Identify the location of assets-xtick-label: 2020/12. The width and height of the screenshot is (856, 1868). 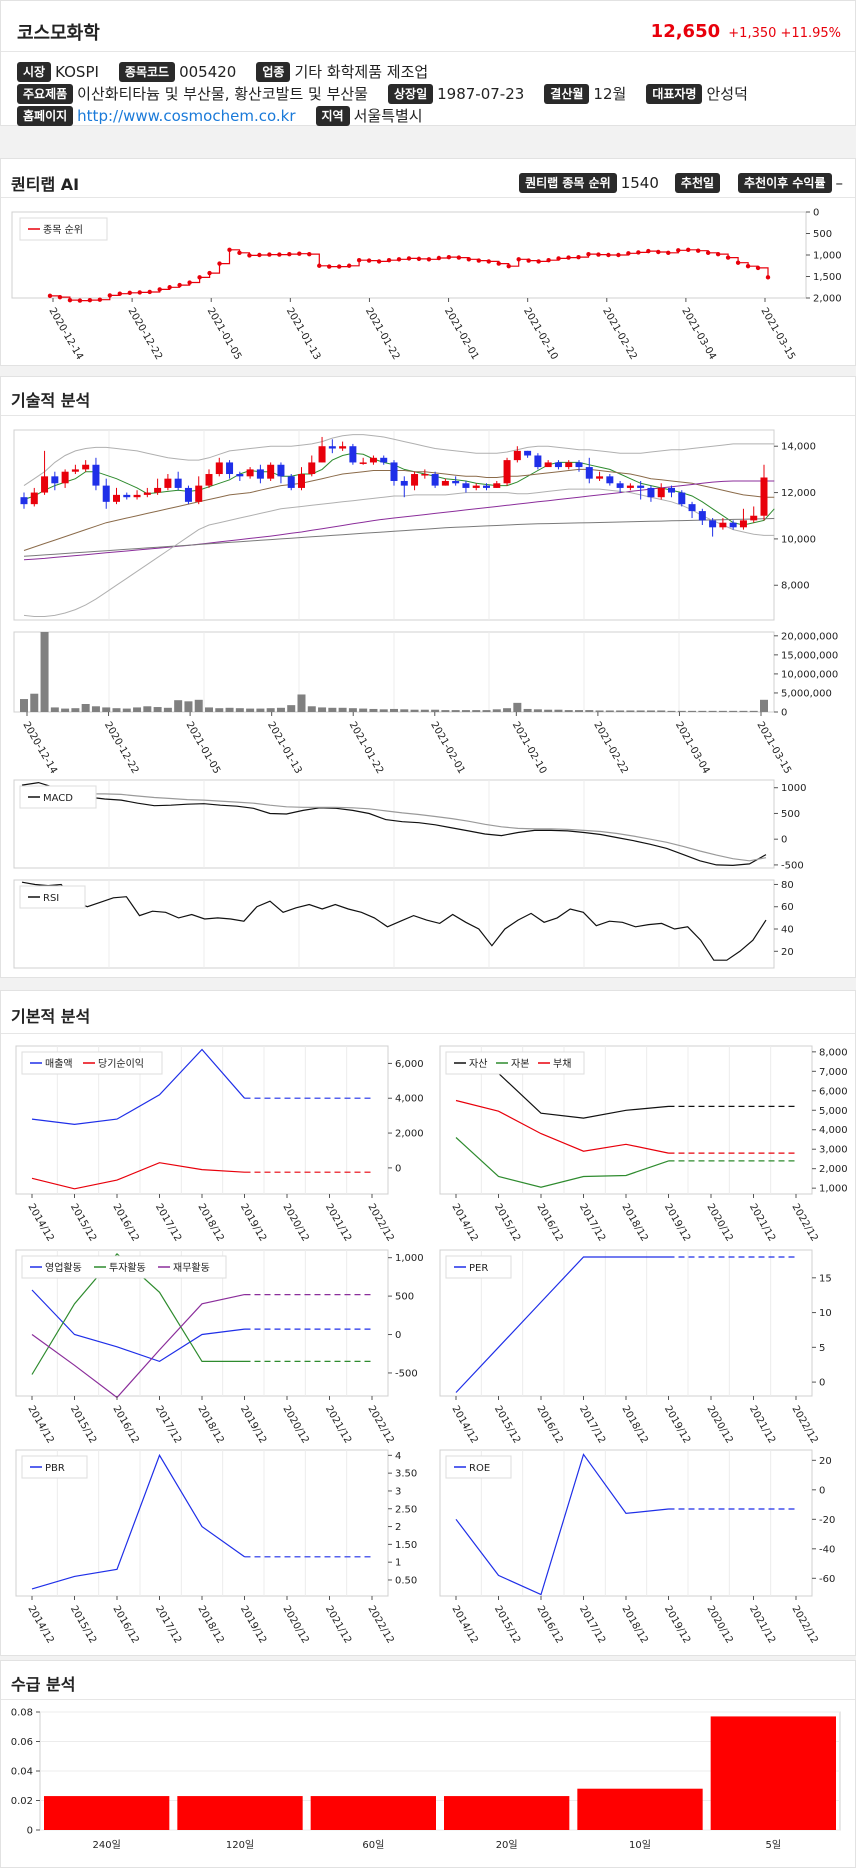
(719, 1222).